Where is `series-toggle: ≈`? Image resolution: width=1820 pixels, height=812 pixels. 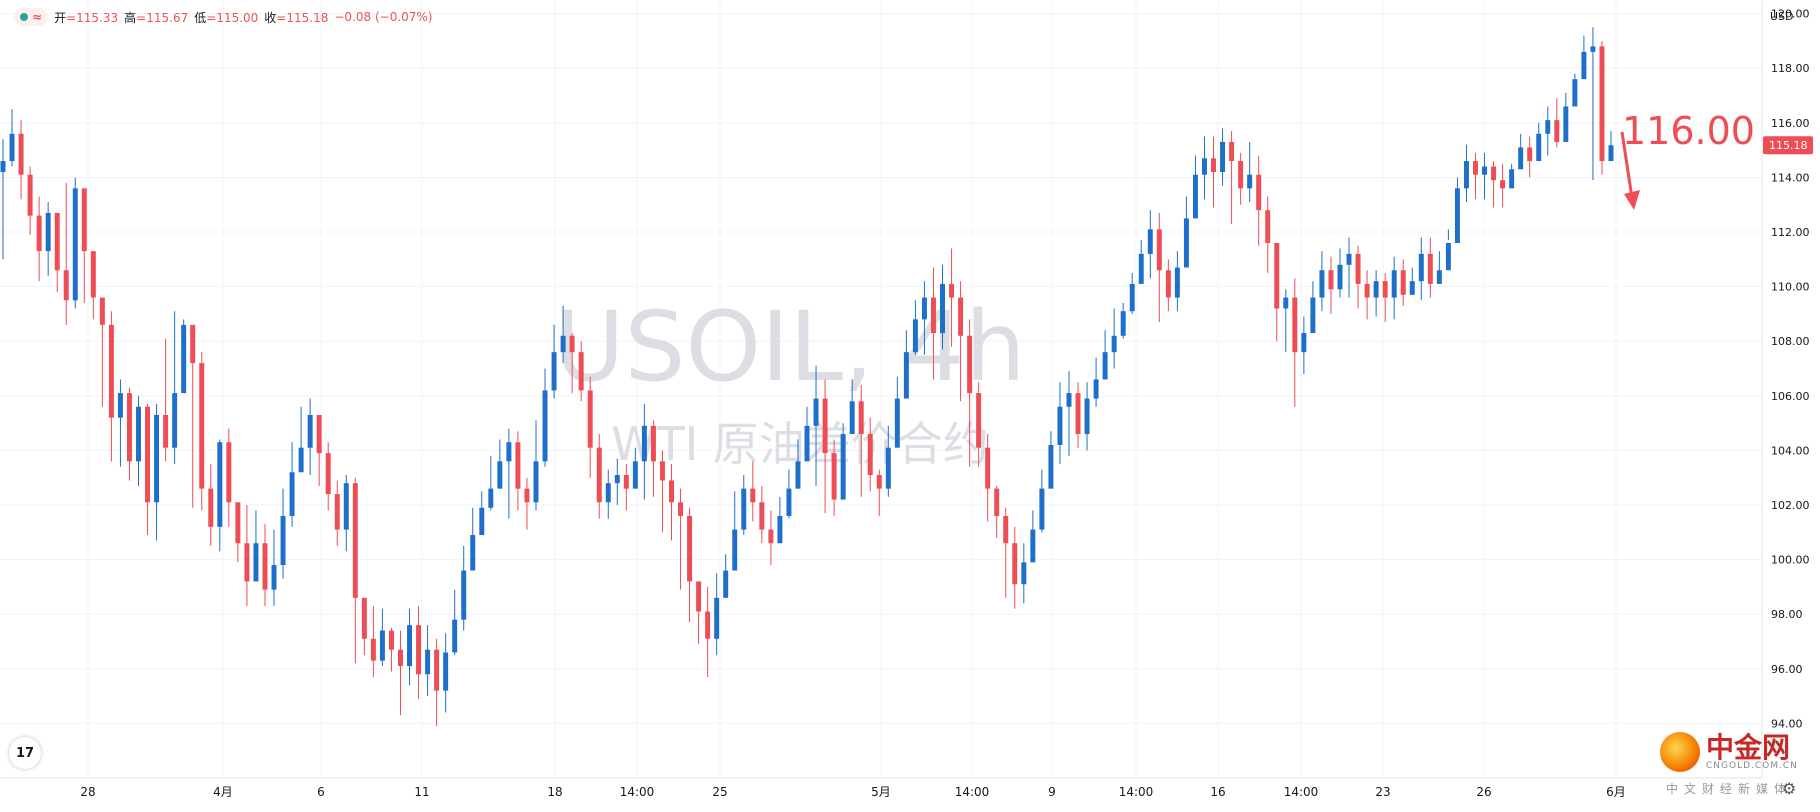 series-toggle: ≈ is located at coordinates (31, 17).